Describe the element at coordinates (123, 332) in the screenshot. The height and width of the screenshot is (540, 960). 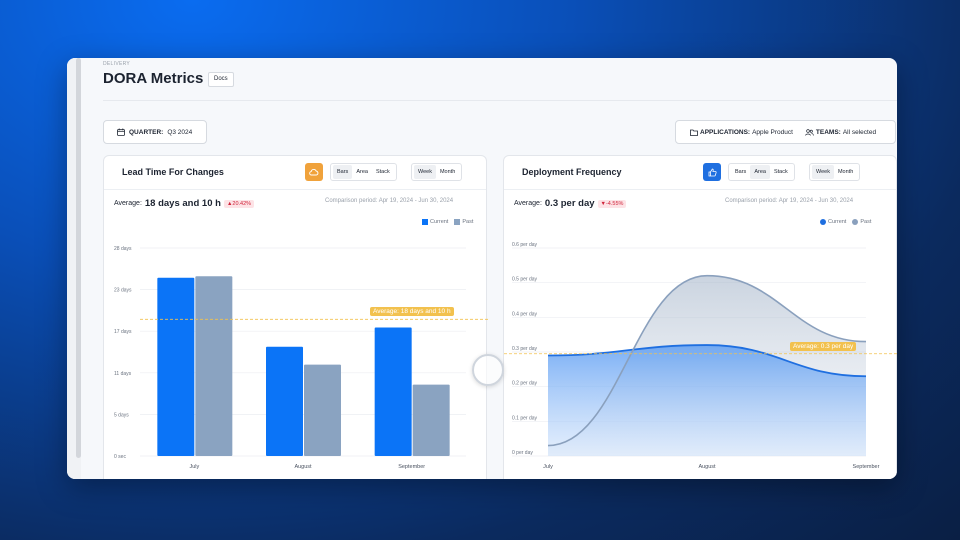
I see `y-tick-label: 17 days` at that location.